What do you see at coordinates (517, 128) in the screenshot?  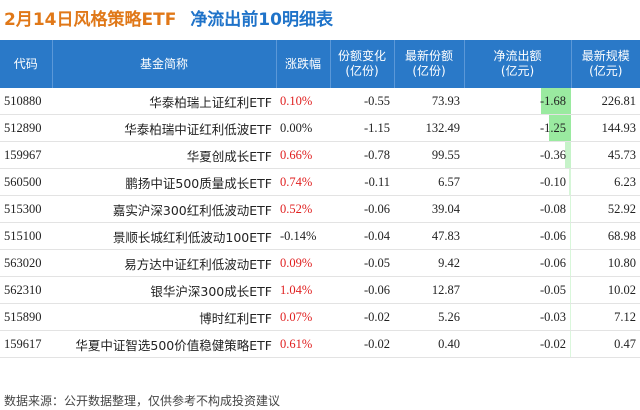 I see `cell-outflow: -1.25` at bounding box center [517, 128].